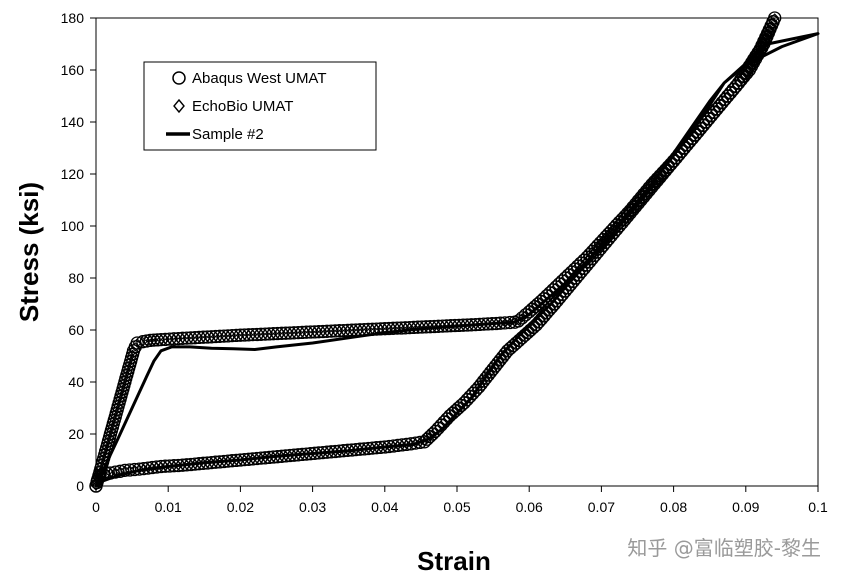 This screenshot has width=841, height=581. Describe the element at coordinates (76, 278) in the screenshot. I see `y-tick-label: 80` at that location.